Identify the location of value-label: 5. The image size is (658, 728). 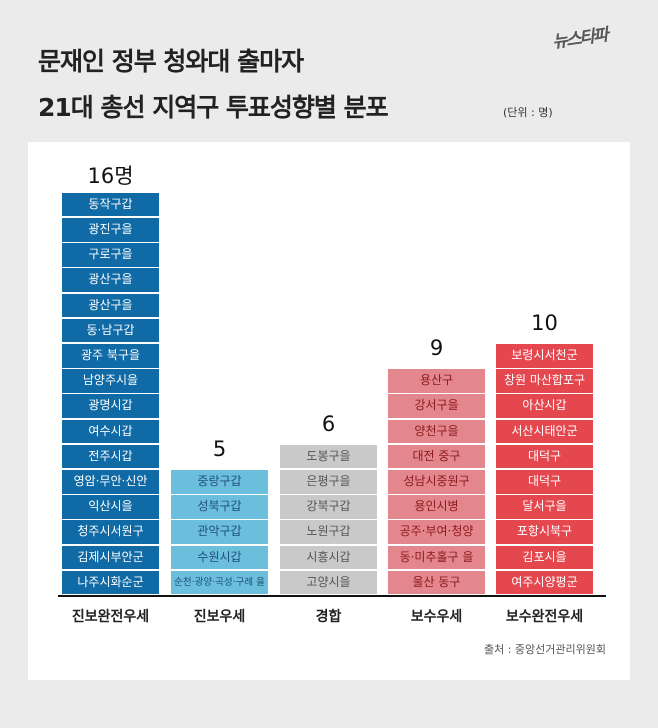
(219, 449).